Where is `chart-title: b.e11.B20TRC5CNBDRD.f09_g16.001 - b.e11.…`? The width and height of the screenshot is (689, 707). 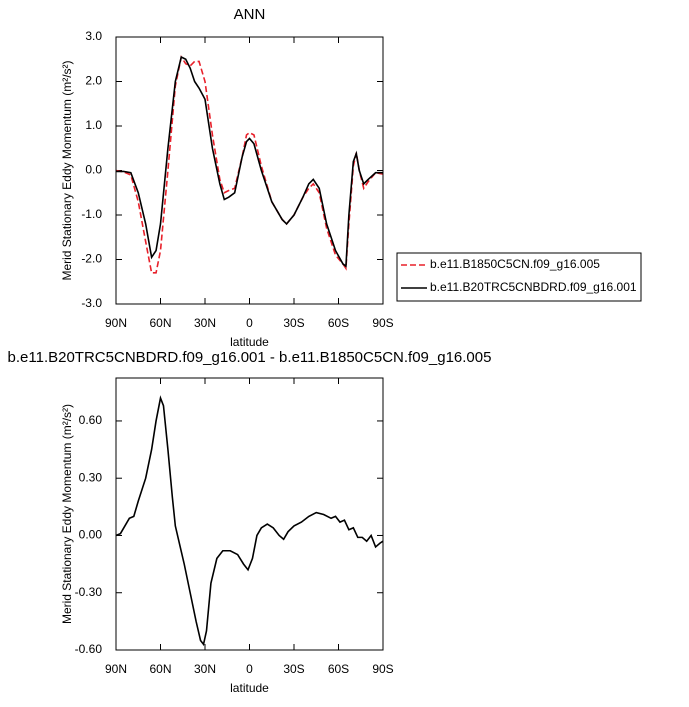 chart-title: b.e11.B20TRC5CNBDRD.f09_g16.001 - b.e11.… is located at coordinates (250, 357).